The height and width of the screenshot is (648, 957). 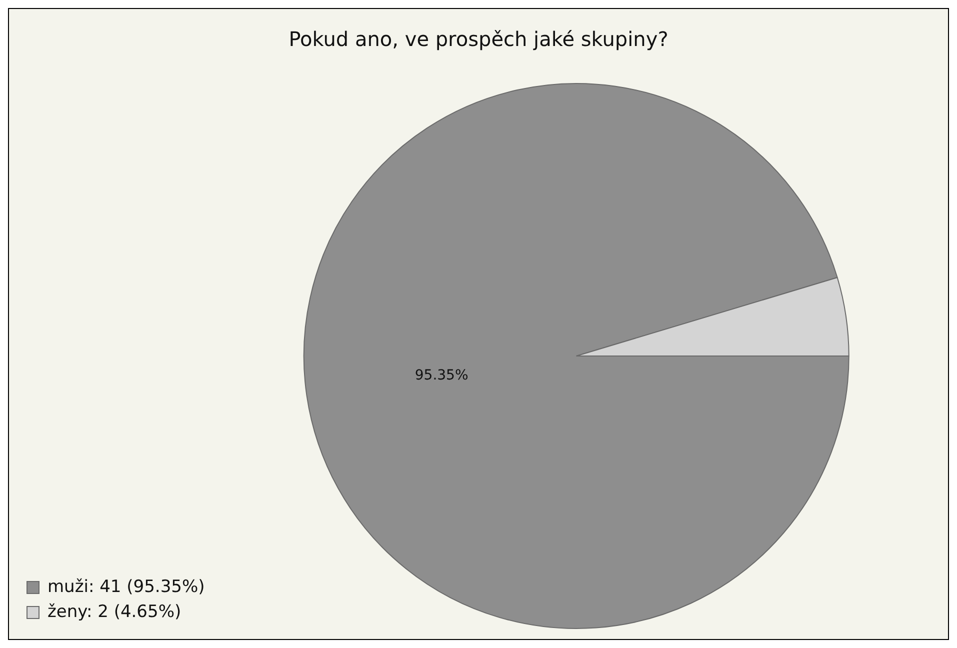 I want to click on chart-title: Pokud ano, ve prospěch jaké skupiny?, so click(x=478, y=39).